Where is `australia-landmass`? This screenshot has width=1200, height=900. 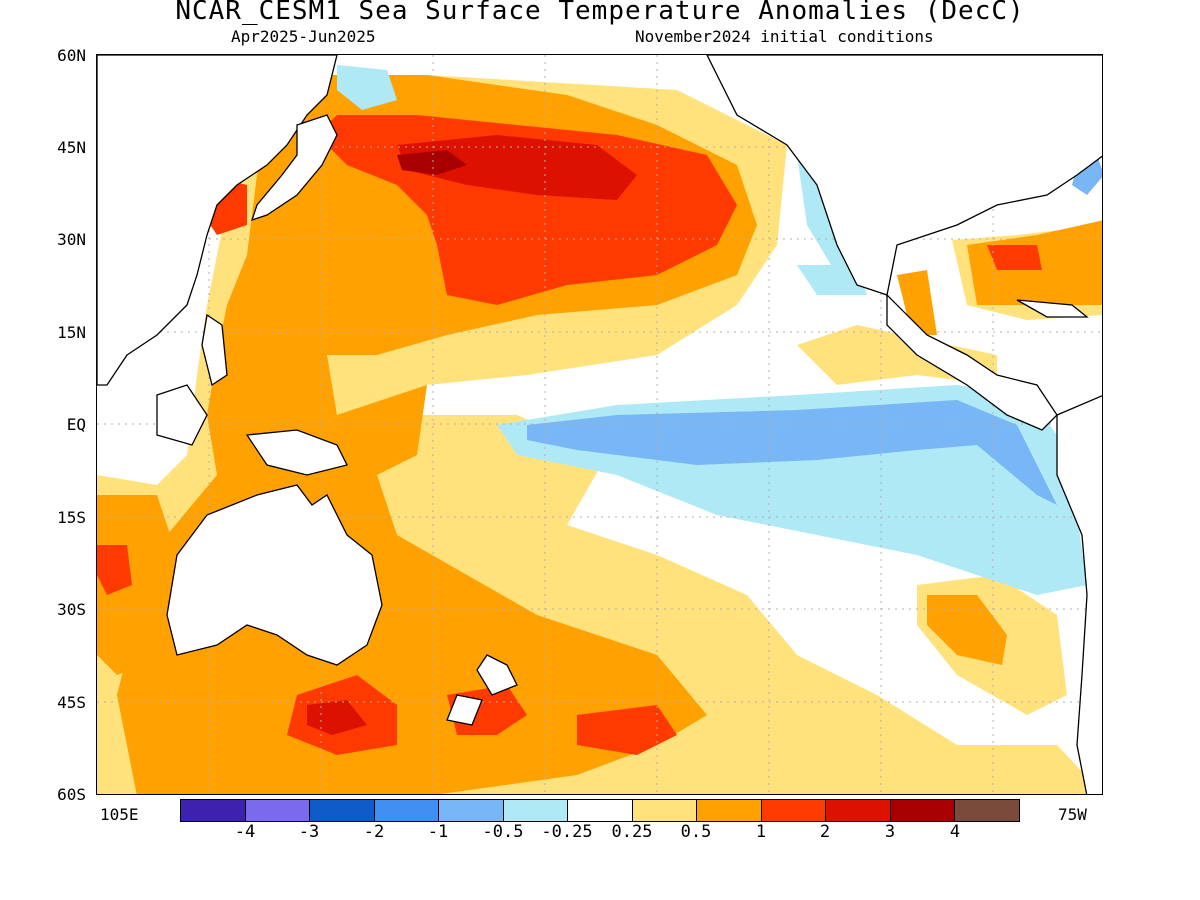 australia-landmass is located at coordinates (274, 575).